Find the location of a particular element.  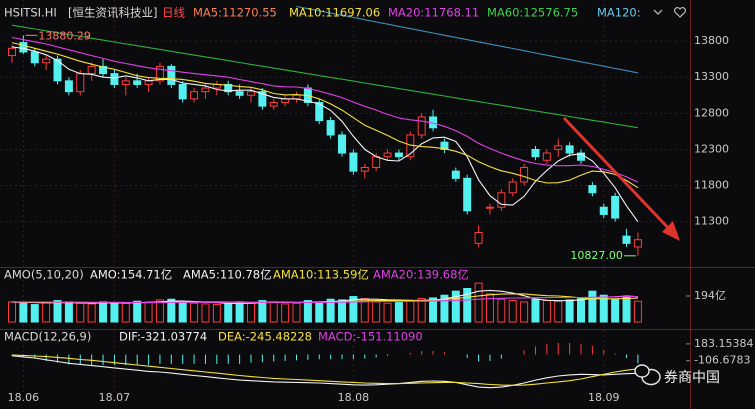

legend-entry: AMO:154.71亿 is located at coordinates (131, 275).